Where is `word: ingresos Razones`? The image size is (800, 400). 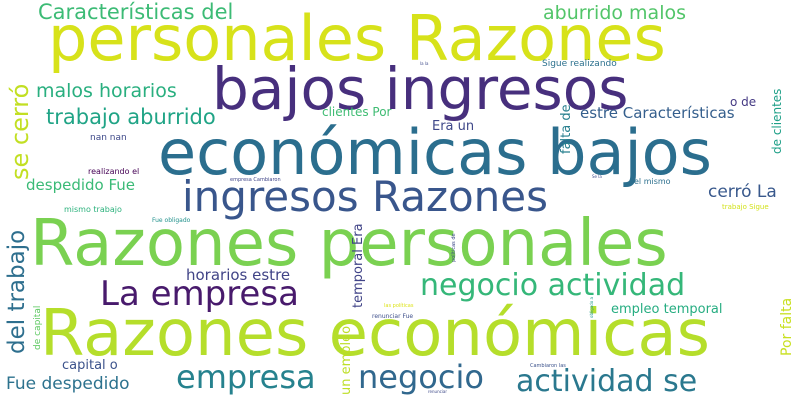 word: ingresos Razones is located at coordinates (365, 196).